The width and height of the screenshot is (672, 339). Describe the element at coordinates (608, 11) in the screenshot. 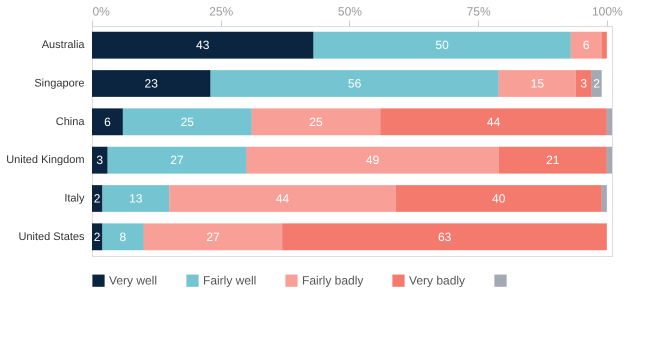

I see `x-tick-label: 100%` at that location.